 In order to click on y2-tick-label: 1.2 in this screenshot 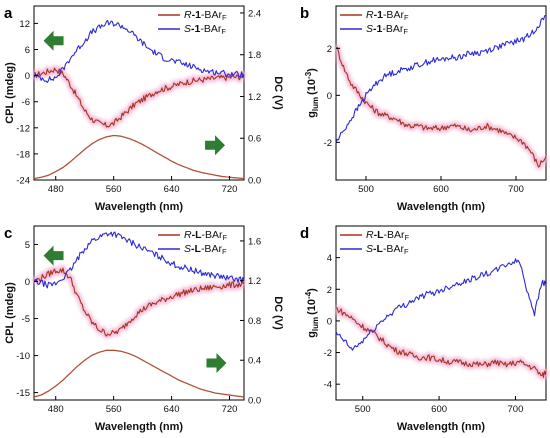, I will do `click(254, 97)`.